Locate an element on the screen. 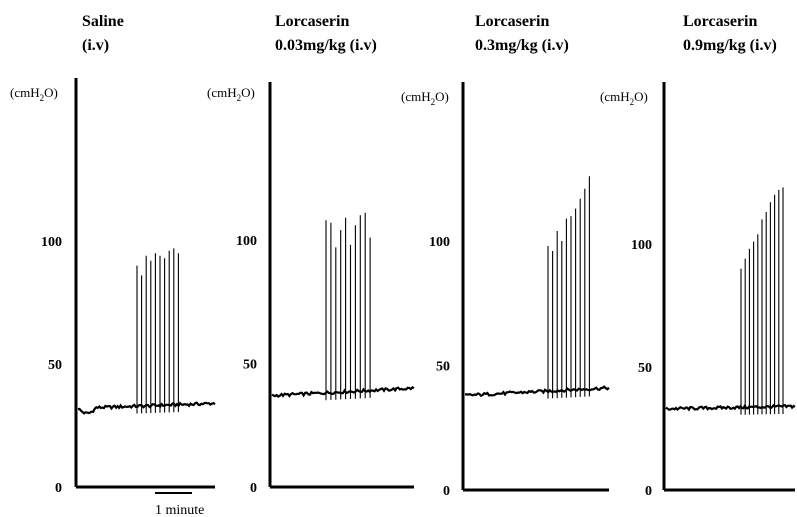 The width and height of the screenshot is (797, 517). scale-bar: 1 minute is located at coordinates (179, 504).